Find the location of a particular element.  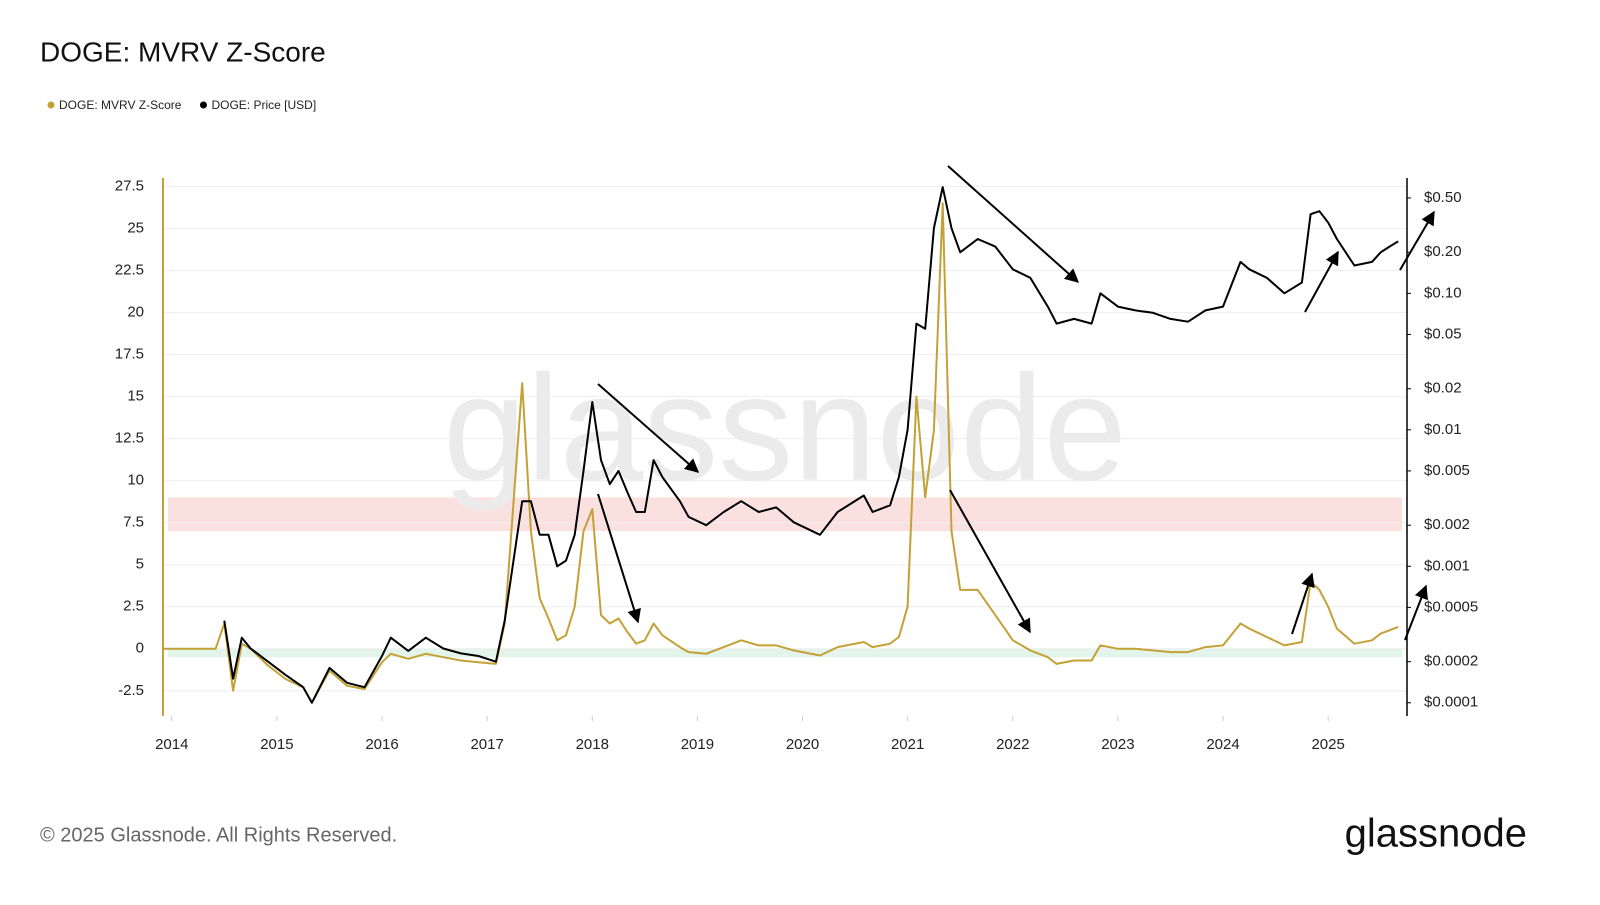

x-tick-label: 2021 is located at coordinates (907, 744).